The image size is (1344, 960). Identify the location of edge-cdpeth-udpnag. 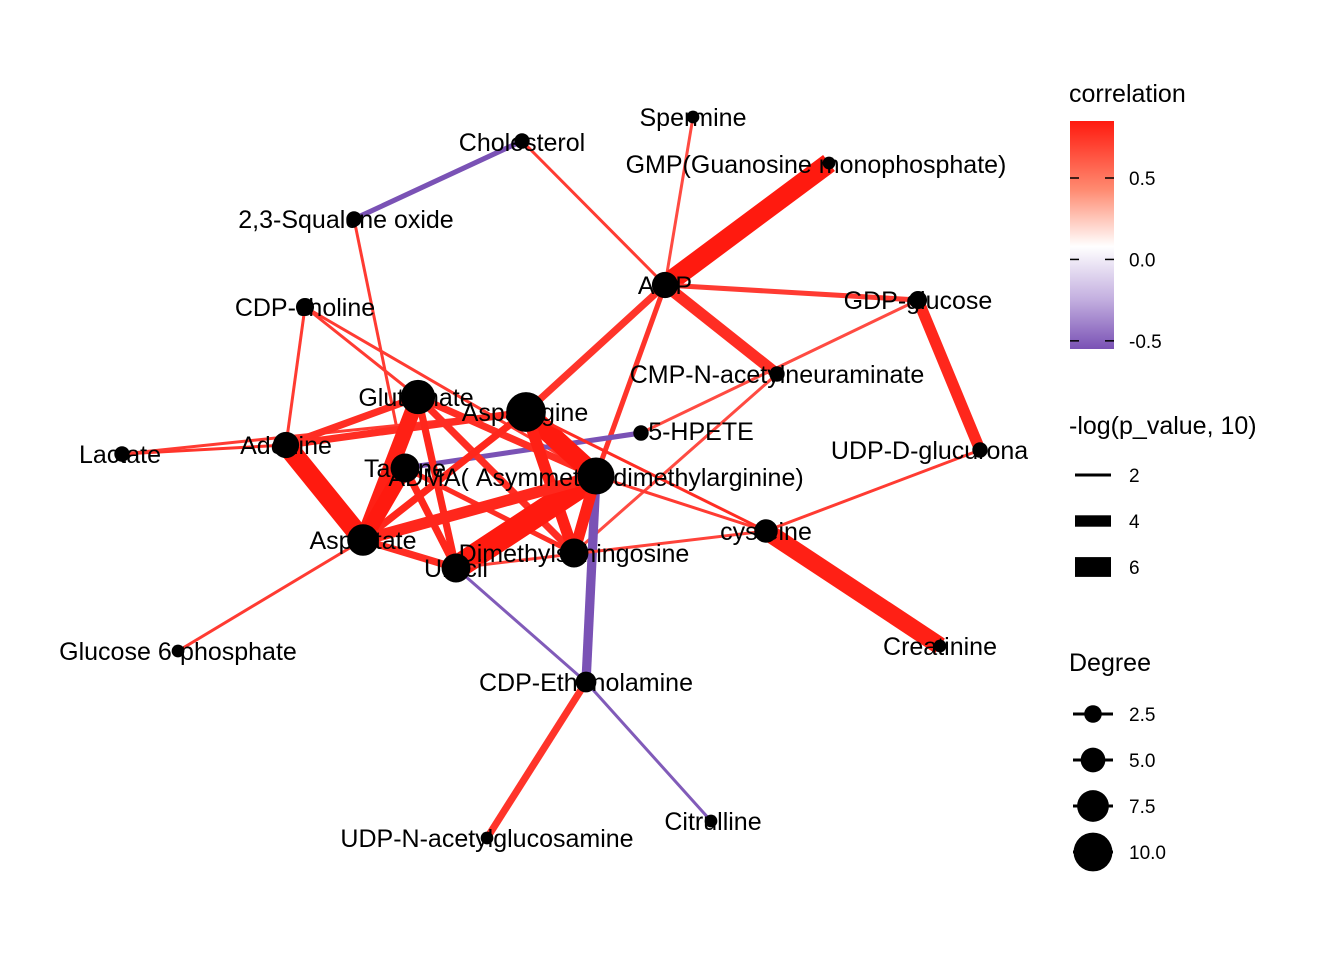
(536, 760).